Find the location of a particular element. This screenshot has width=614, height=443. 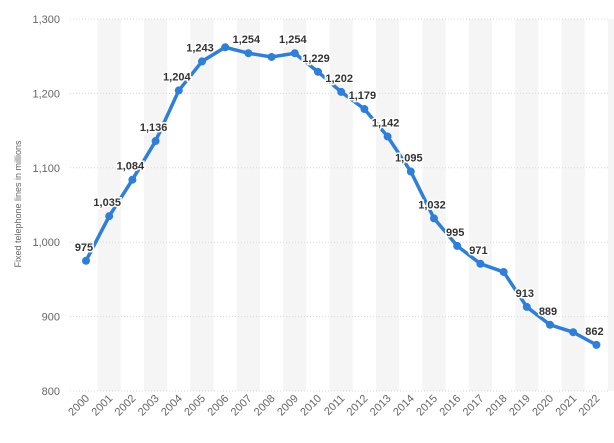

y-tick-label: 1,000 is located at coordinates (46, 243).